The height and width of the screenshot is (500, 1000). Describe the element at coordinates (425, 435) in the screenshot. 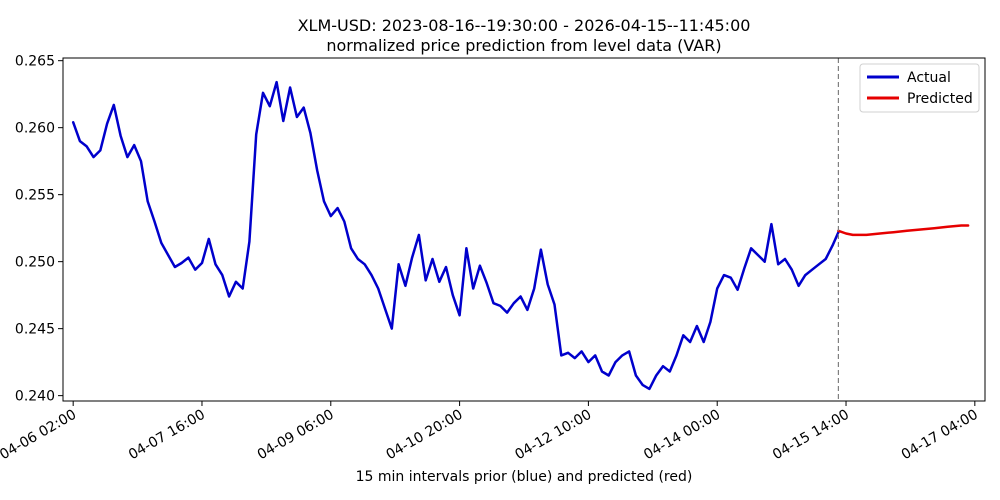

I see `x-tick-label: 04-10 20:00` at that location.